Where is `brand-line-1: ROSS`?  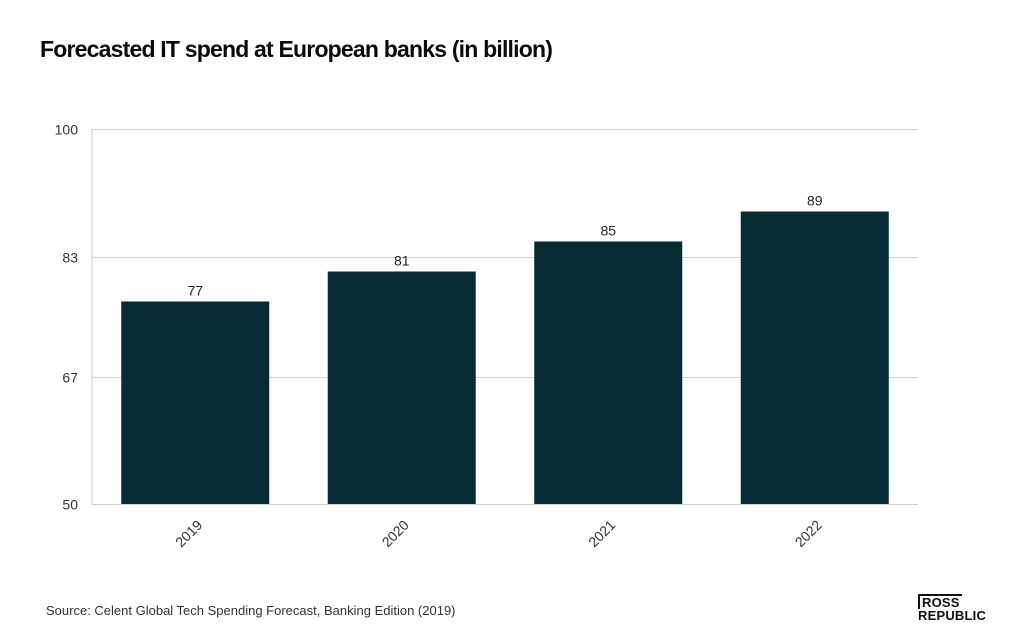 brand-line-1: ROSS is located at coordinates (940, 601).